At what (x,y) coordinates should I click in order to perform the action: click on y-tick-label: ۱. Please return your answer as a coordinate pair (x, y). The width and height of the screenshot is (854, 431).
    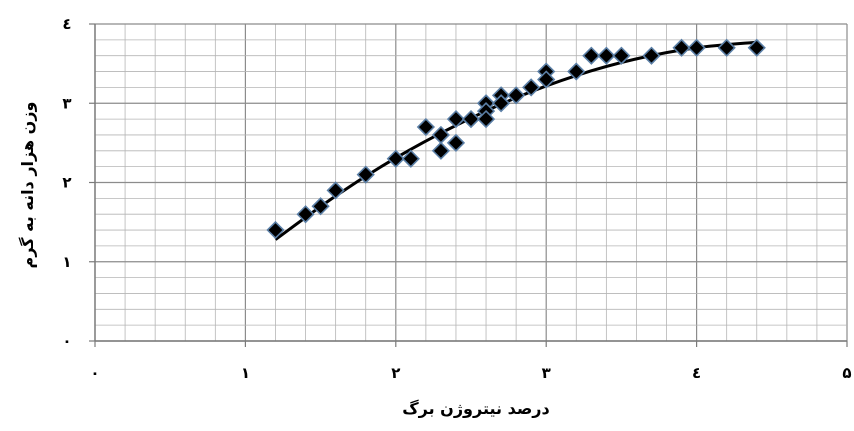
    Looking at the image, I should click on (66, 262).